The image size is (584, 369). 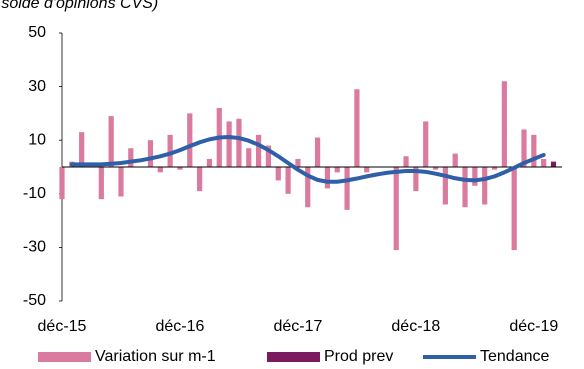 What do you see at coordinates (415, 326) in the screenshot?
I see `x-tick-label: déc-18` at bounding box center [415, 326].